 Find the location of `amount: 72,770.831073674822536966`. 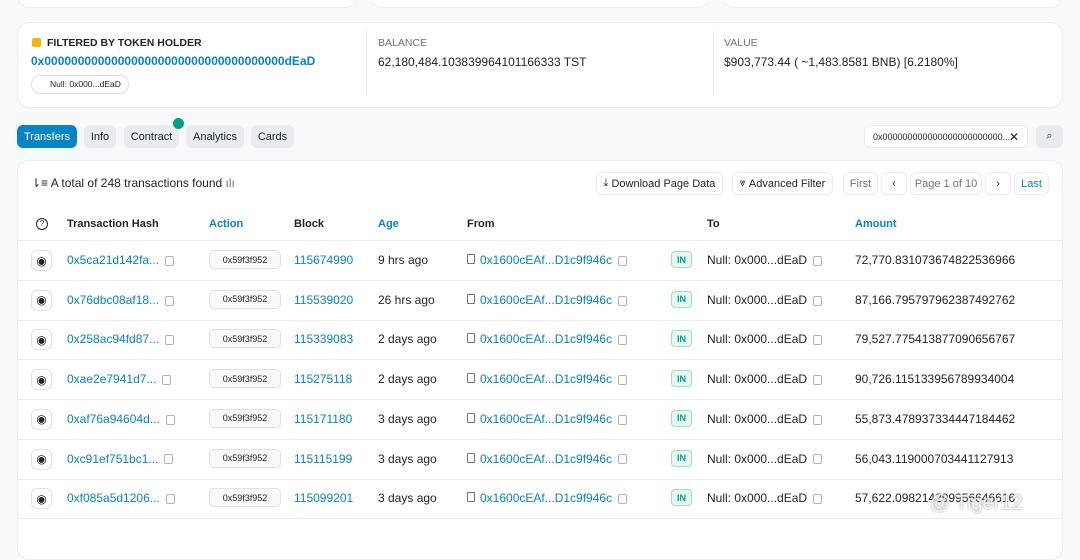

amount: 72,770.831073674822536966 is located at coordinates (935, 260).